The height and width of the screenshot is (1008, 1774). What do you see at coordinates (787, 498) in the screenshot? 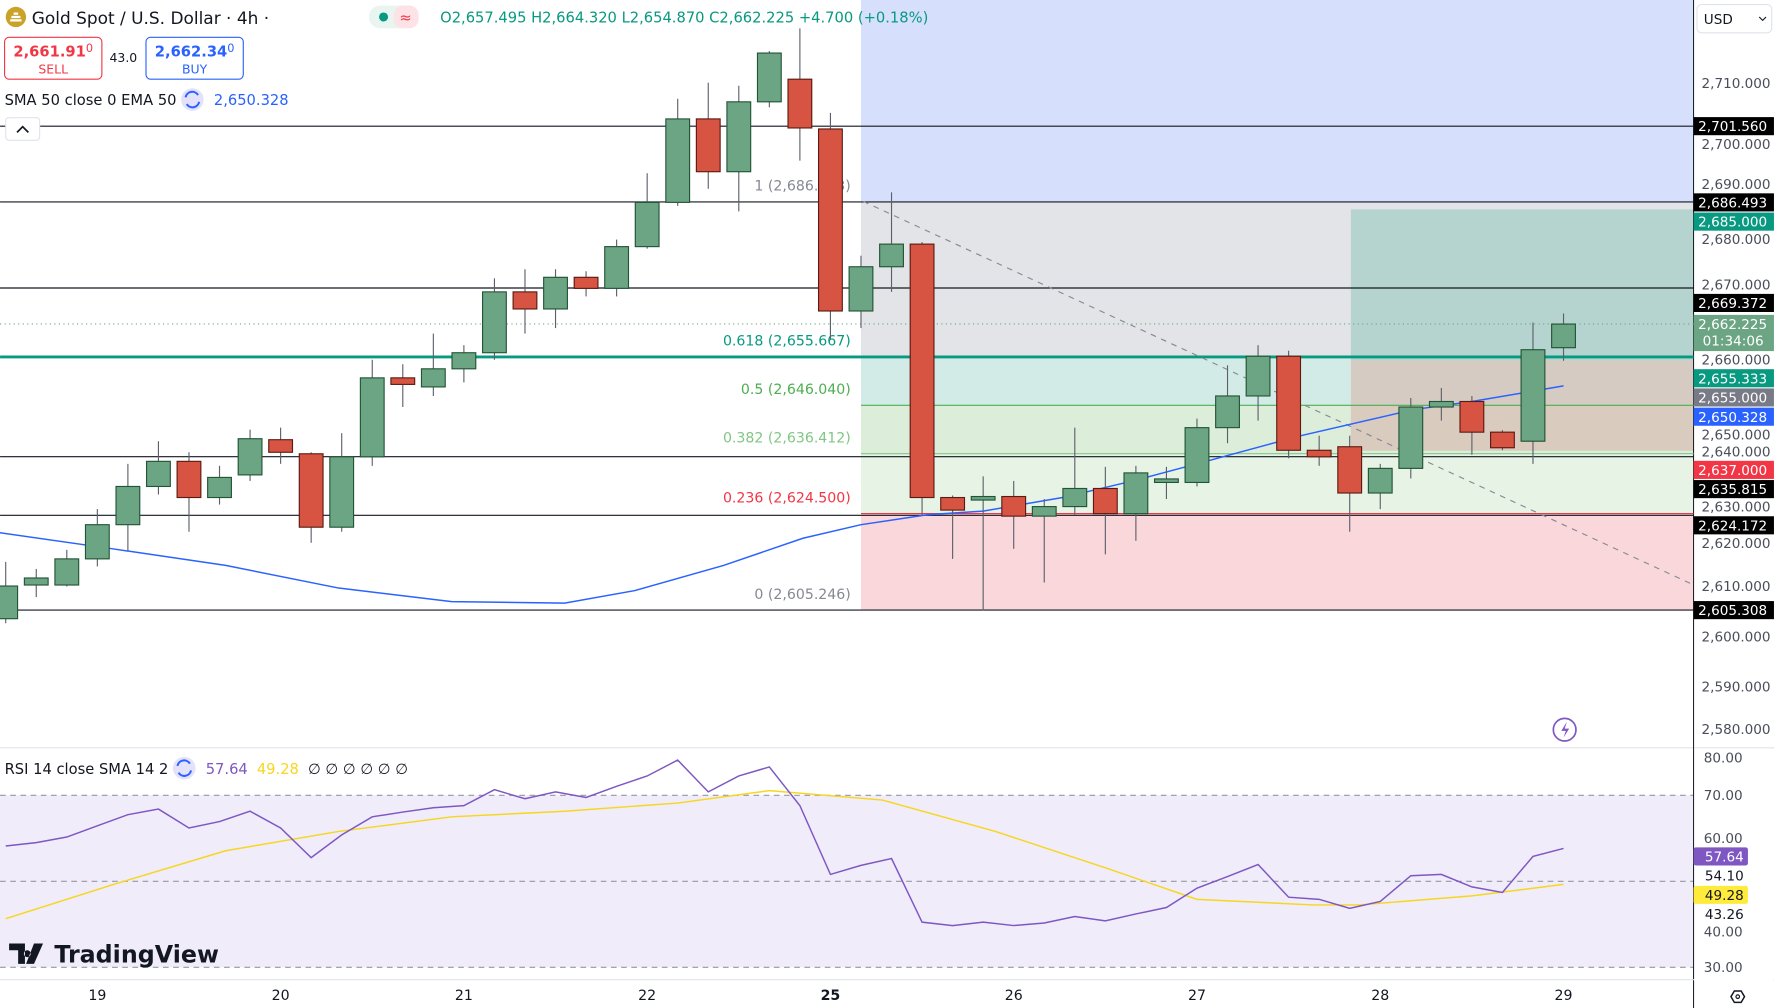
I see `fib-label: 0.236 (2,624.500)` at bounding box center [787, 498].